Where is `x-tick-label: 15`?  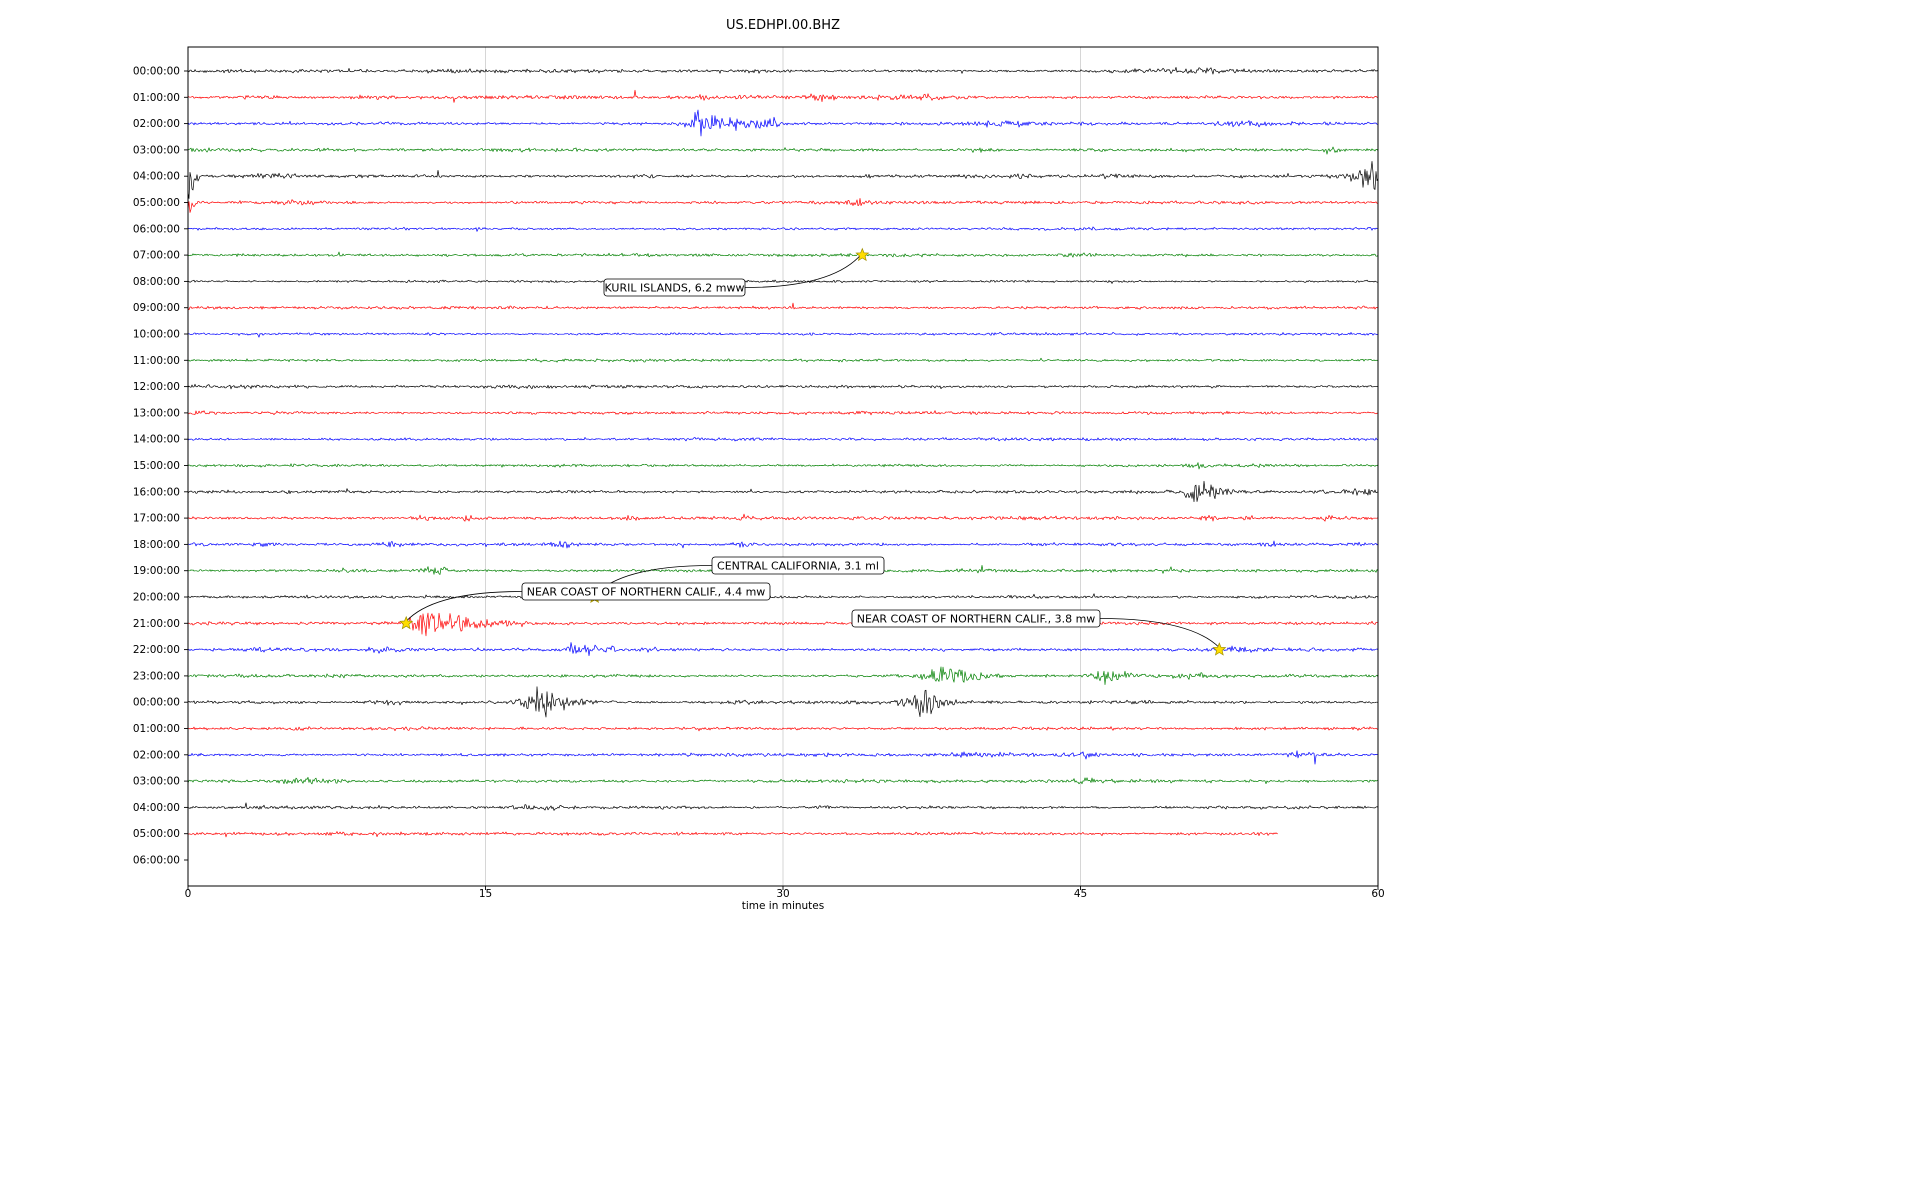 x-tick-label: 15 is located at coordinates (485, 894).